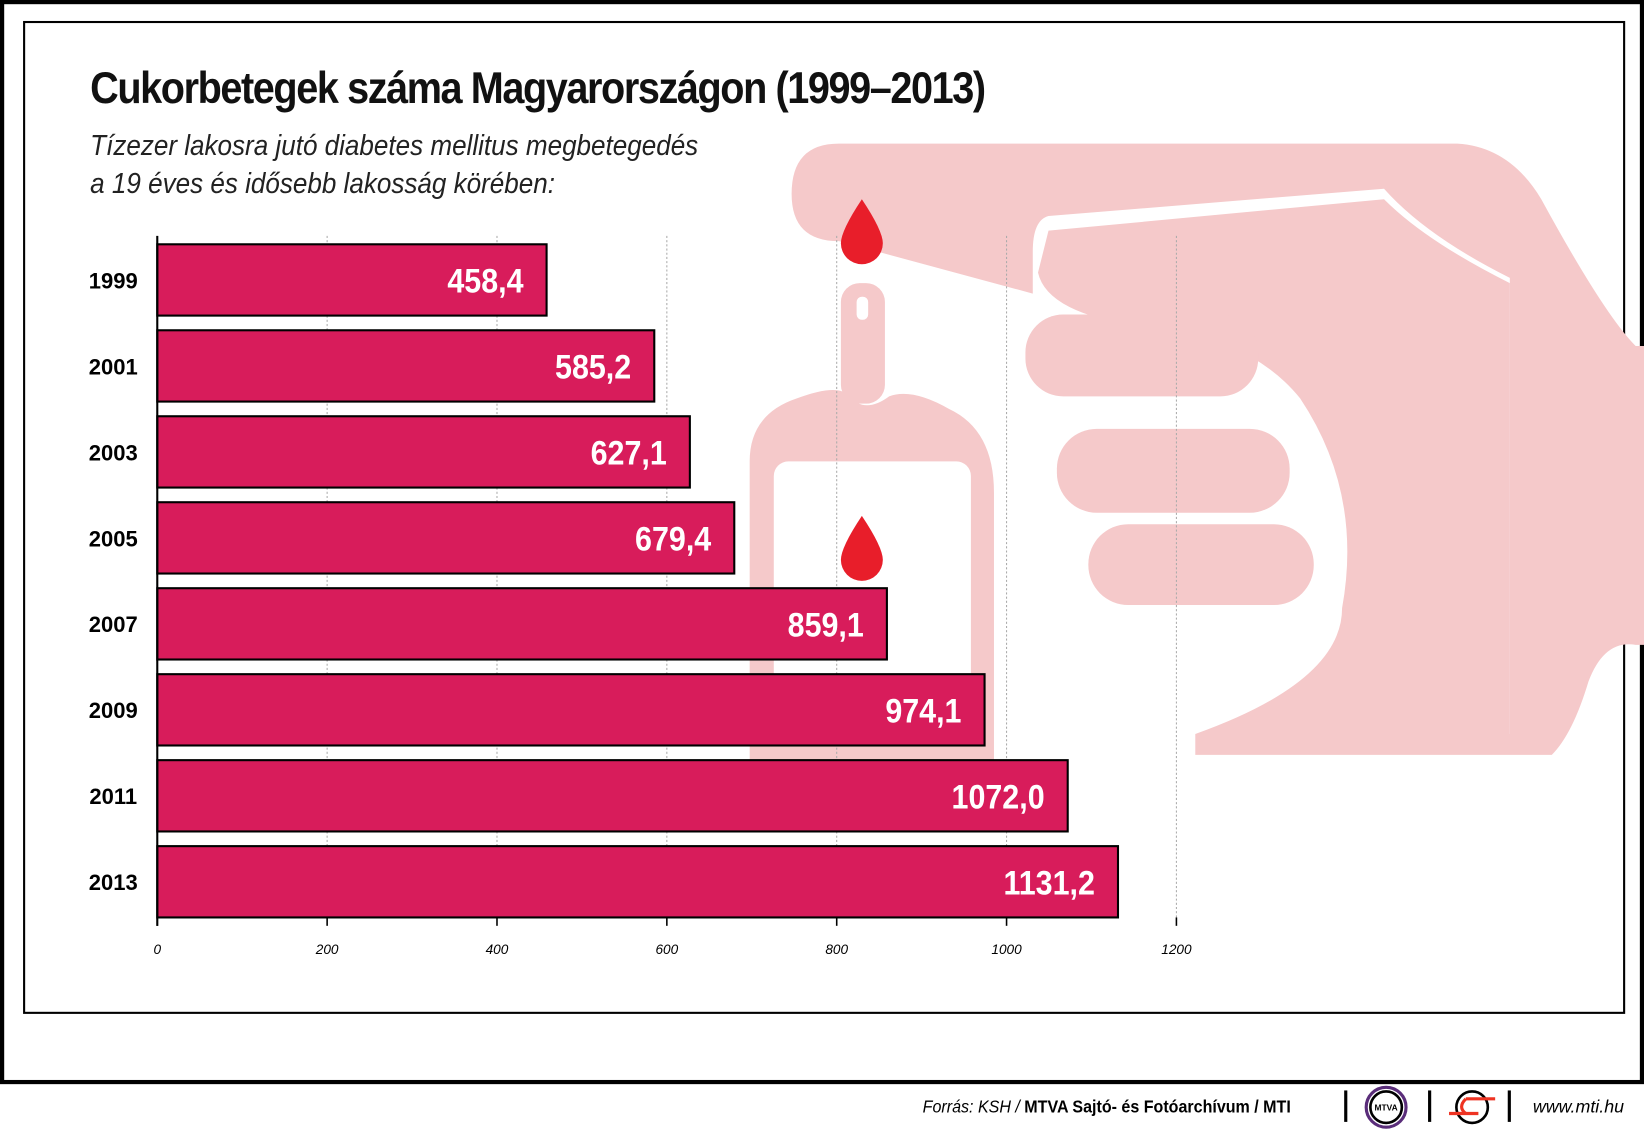  Describe the element at coordinates (836, 949) in the screenshot. I see `x-tick-label: 800` at that location.